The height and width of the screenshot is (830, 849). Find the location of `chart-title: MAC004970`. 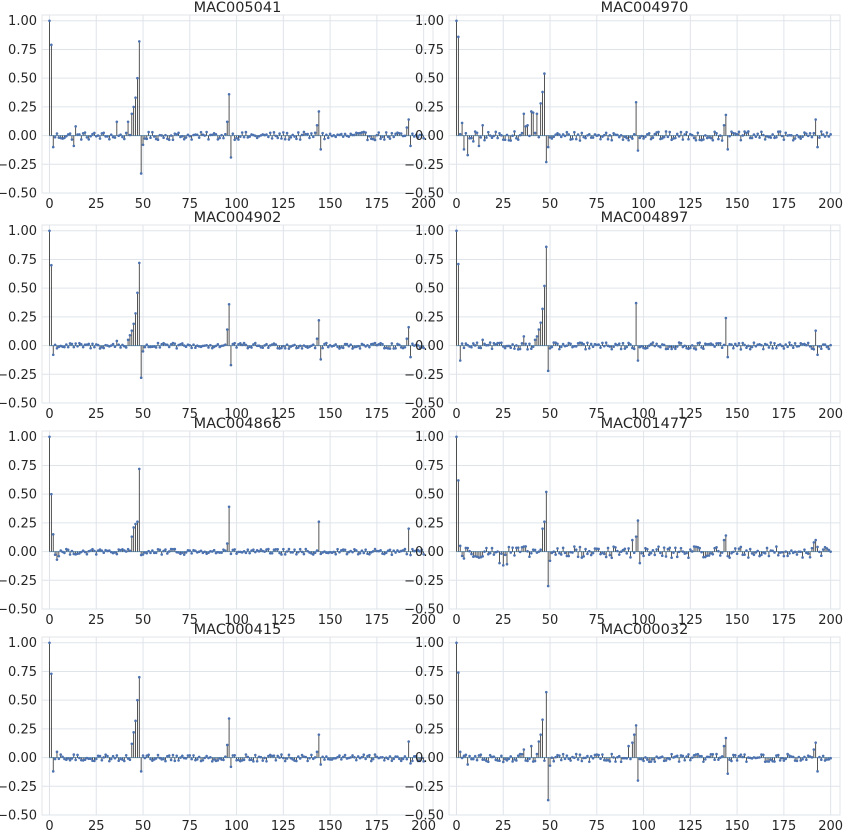

chart-title: MAC004970 is located at coordinates (645, 8).